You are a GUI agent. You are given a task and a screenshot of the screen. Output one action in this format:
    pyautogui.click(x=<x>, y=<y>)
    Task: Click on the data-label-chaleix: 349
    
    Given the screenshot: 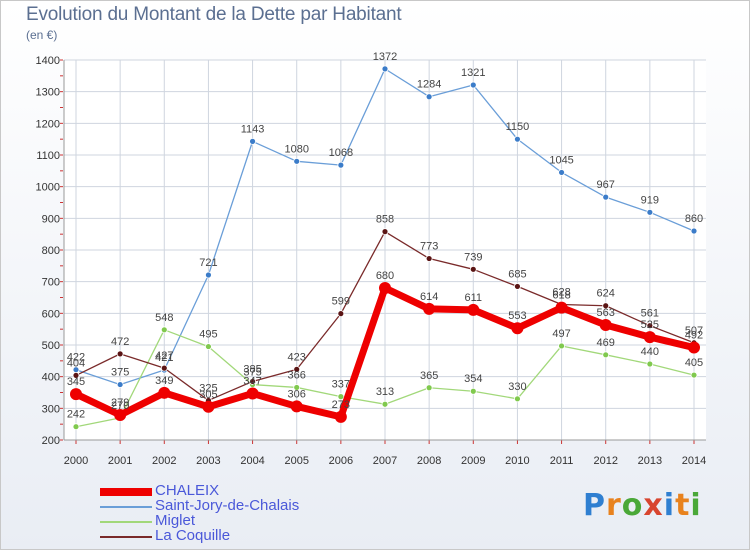 What is the action you would take?
    pyautogui.click(x=164, y=381)
    